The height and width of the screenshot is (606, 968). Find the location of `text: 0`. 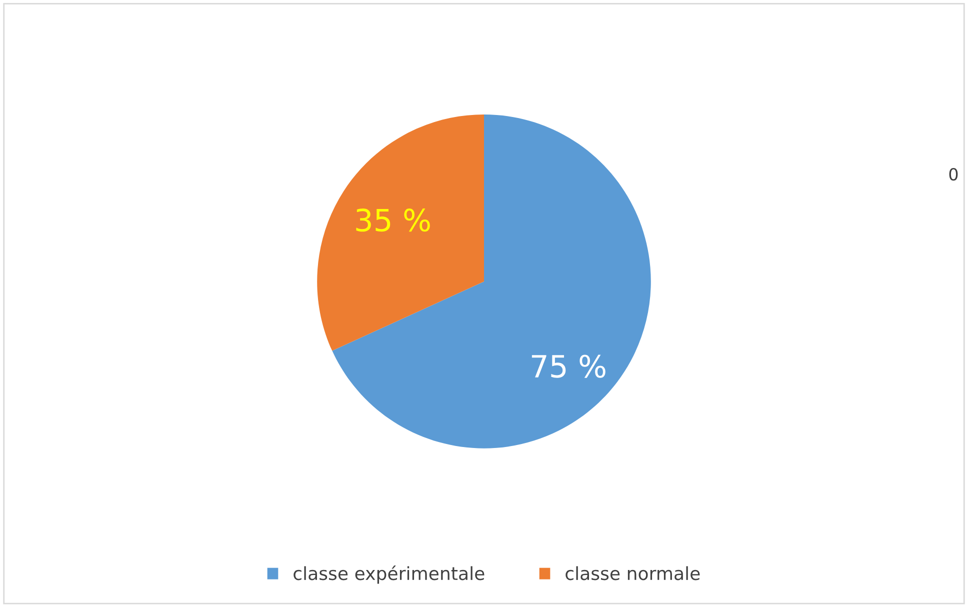

text: 0 is located at coordinates (953, 174).